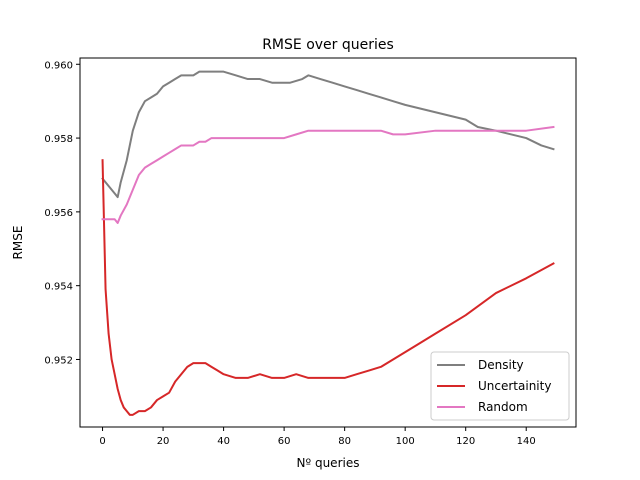 The height and width of the screenshot is (480, 640). I want to click on x-tick-label: 100, so click(405, 441).